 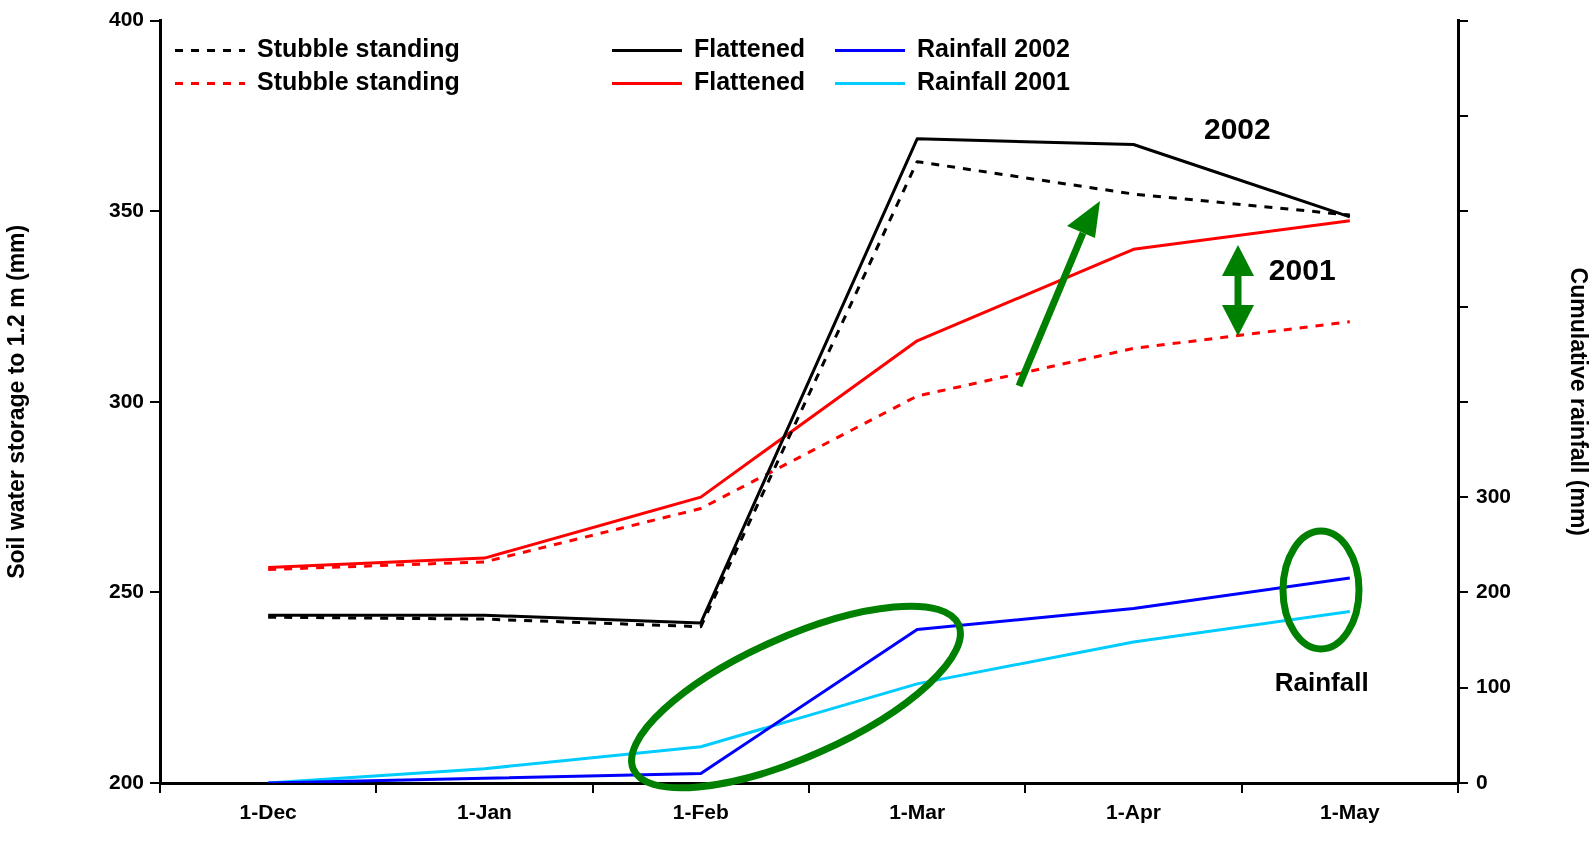 What do you see at coordinates (1494, 591) in the screenshot?
I see `y2-tick-label: 200` at bounding box center [1494, 591].